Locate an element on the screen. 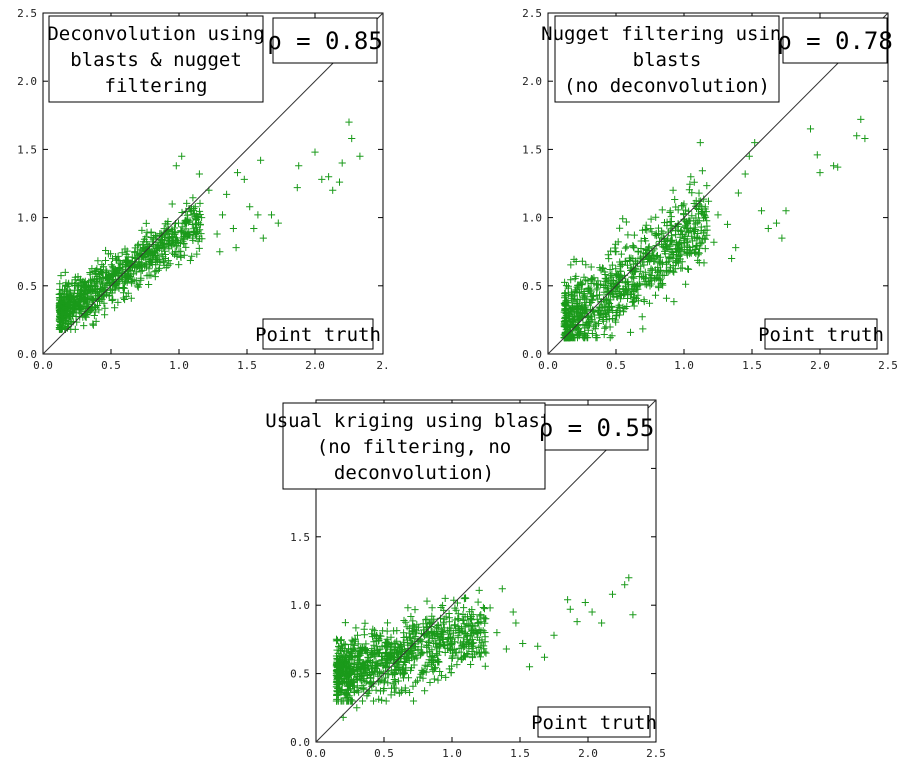  x-tick-label: 2. is located at coordinates (382, 365).